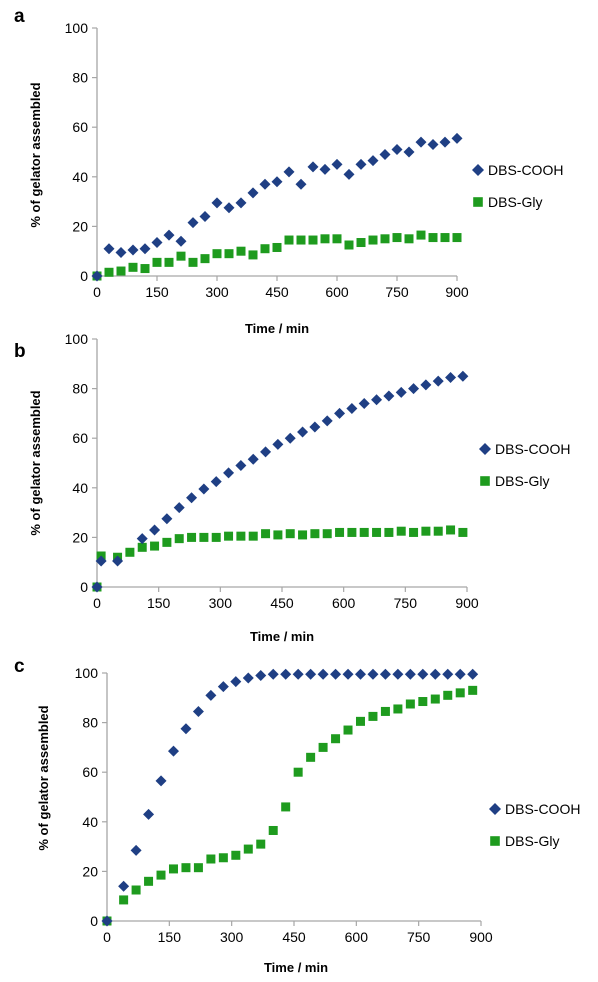 The height and width of the screenshot is (982, 598). Describe the element at coordinates (357, 937) in the screenshot. I see `x-tick-label: 600` at that location.